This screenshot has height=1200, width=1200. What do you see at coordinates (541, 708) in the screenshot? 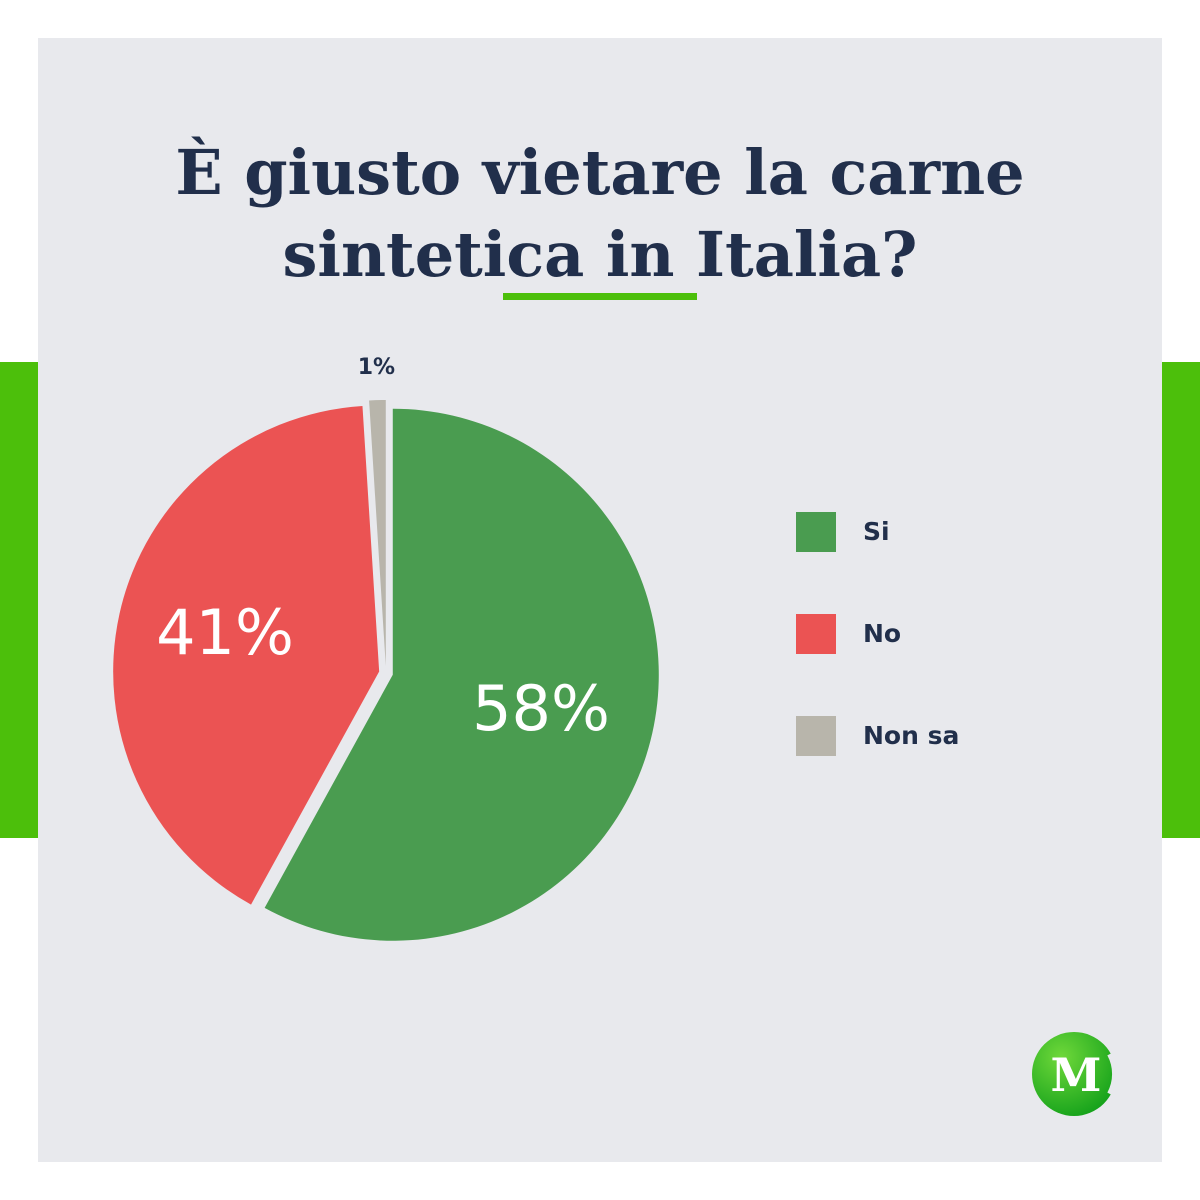
I see `pie-label-si: 58%` at bounding box center [541, 708].